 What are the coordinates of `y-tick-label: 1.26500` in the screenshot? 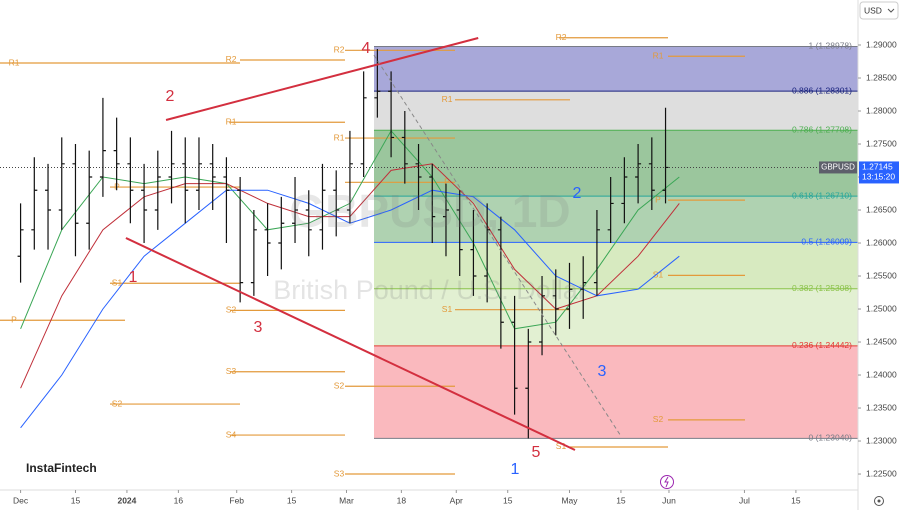 It's located at (881, 209).